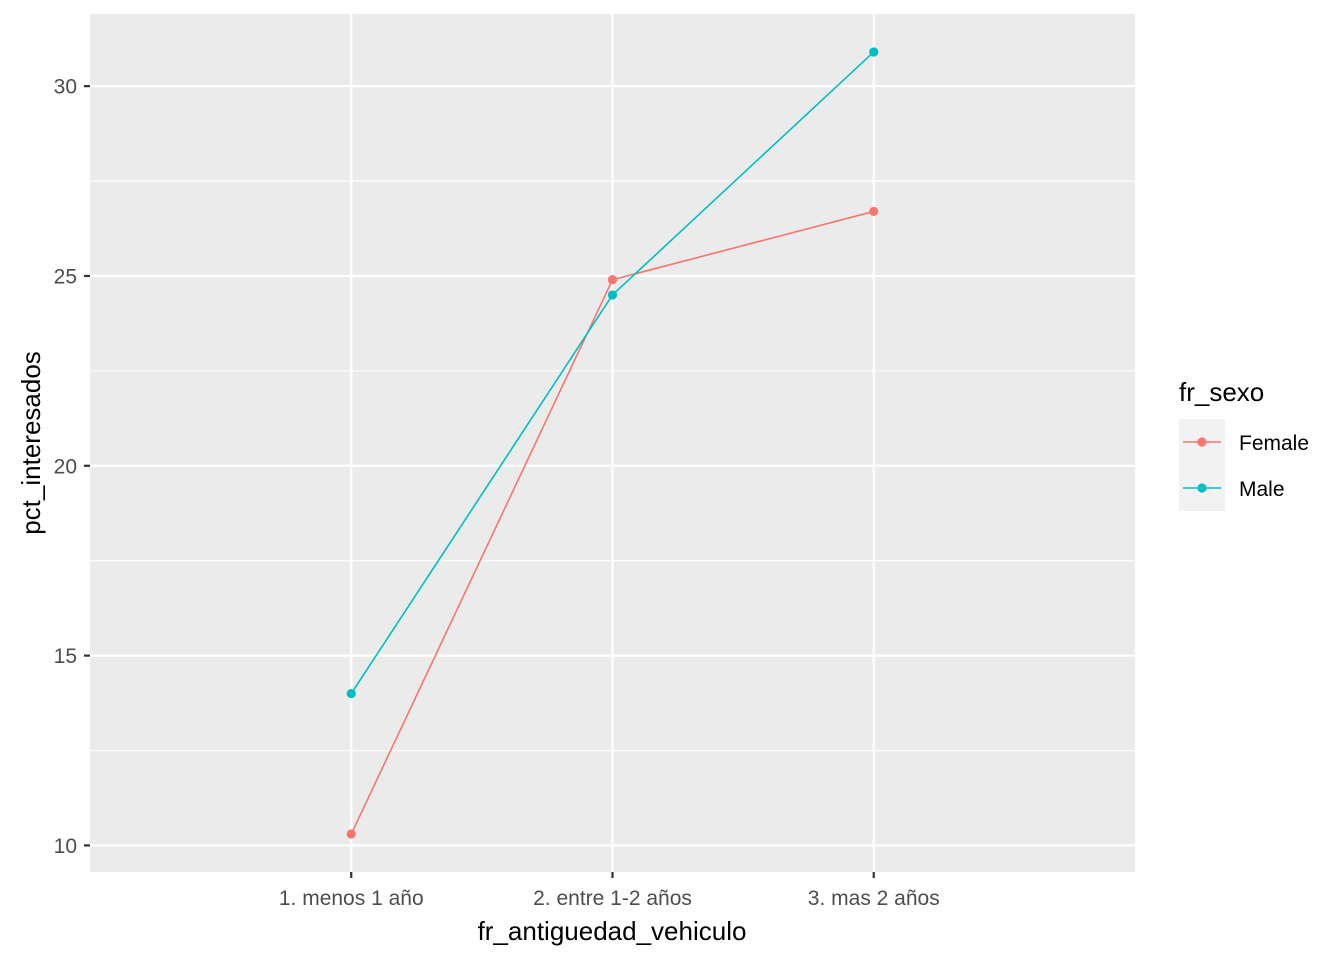 The image size is (1344, 960). Describe the element at coordinates (1202, 442) in the screenshot. I see `legend-key-point-female` at that location.